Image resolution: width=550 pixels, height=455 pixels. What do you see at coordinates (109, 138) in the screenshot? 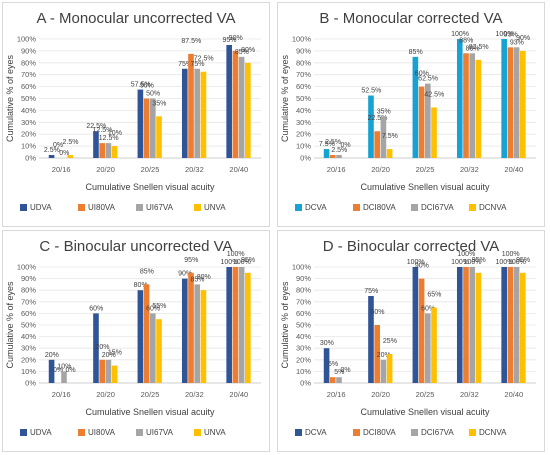
I see `data-label: 12.5%` at bounding box center [109, 138].